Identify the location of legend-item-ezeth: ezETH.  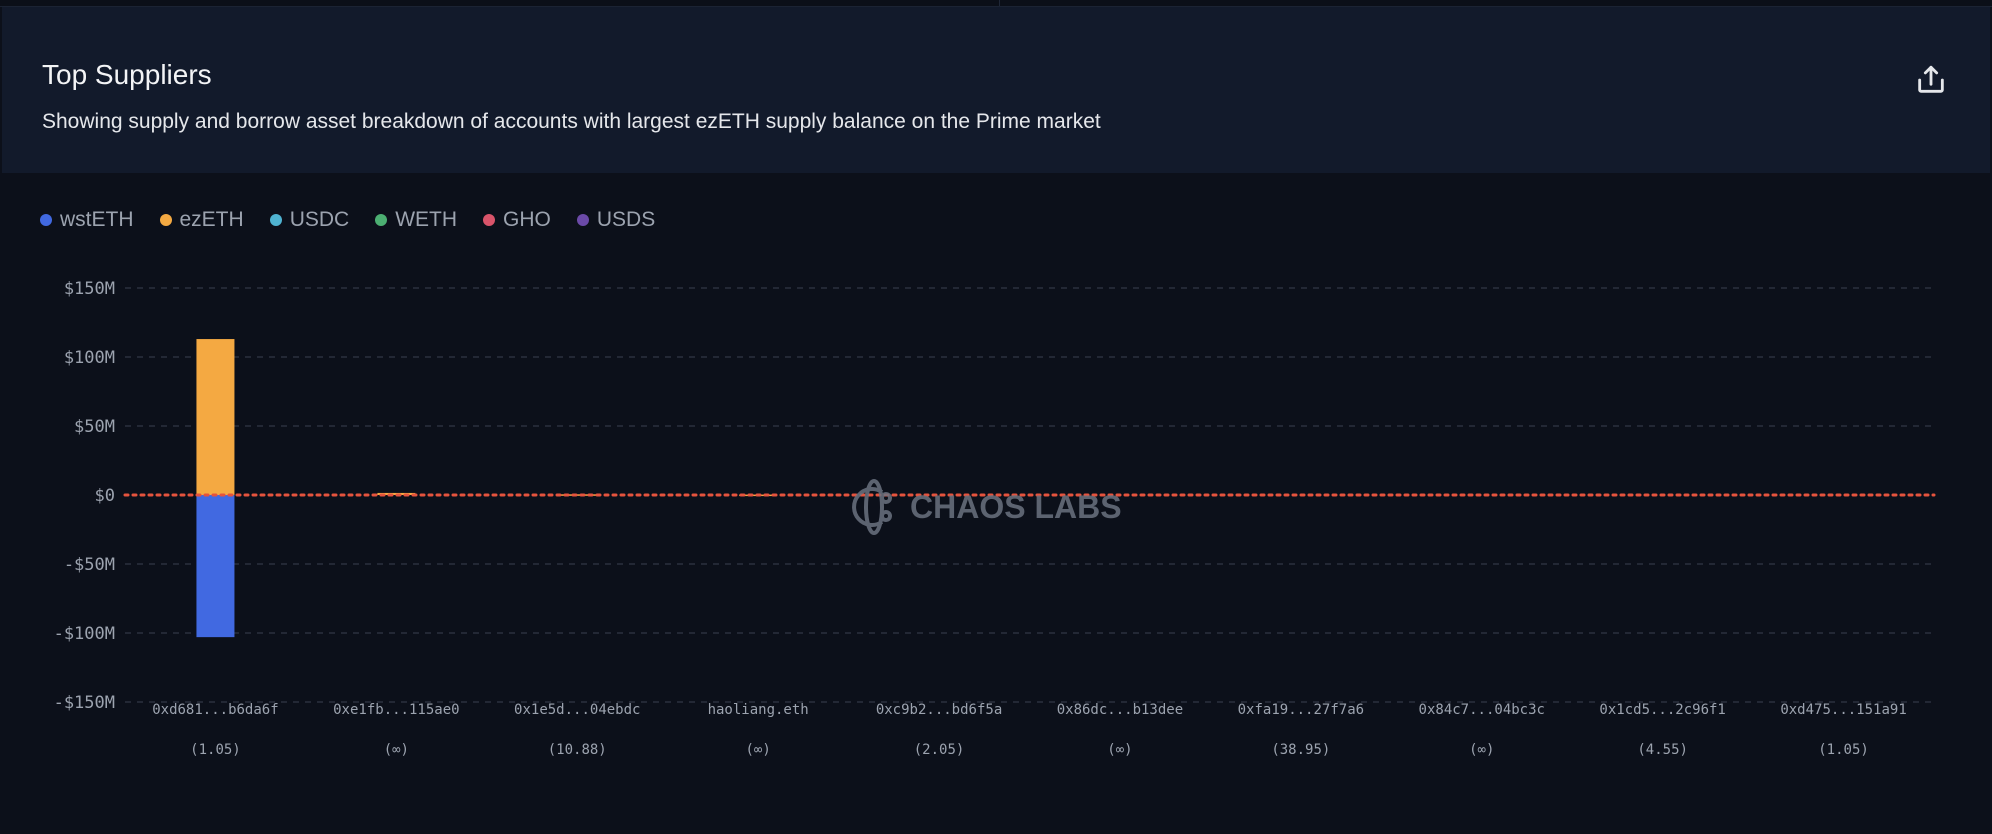
(201, 220).